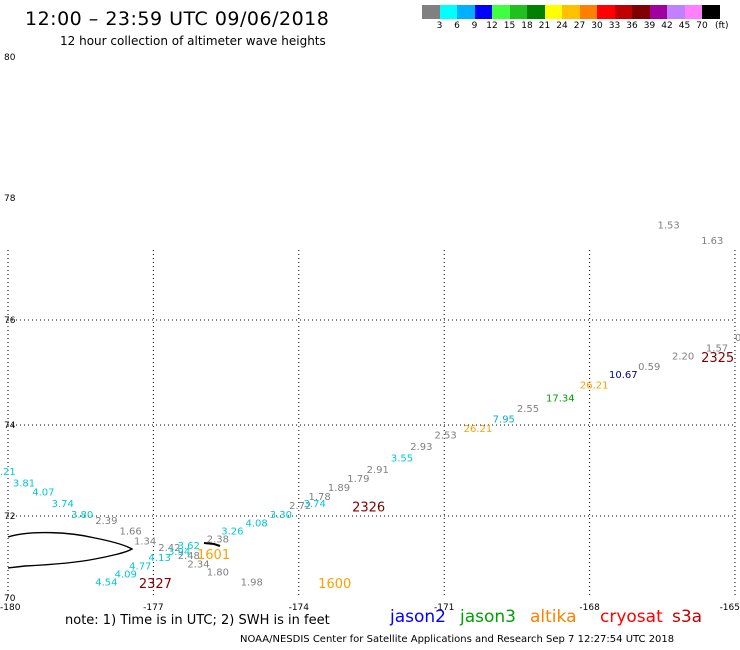  Describe the element at coordinates (632, 26) in the screenshot. I see `legend-label: 36` at that location.